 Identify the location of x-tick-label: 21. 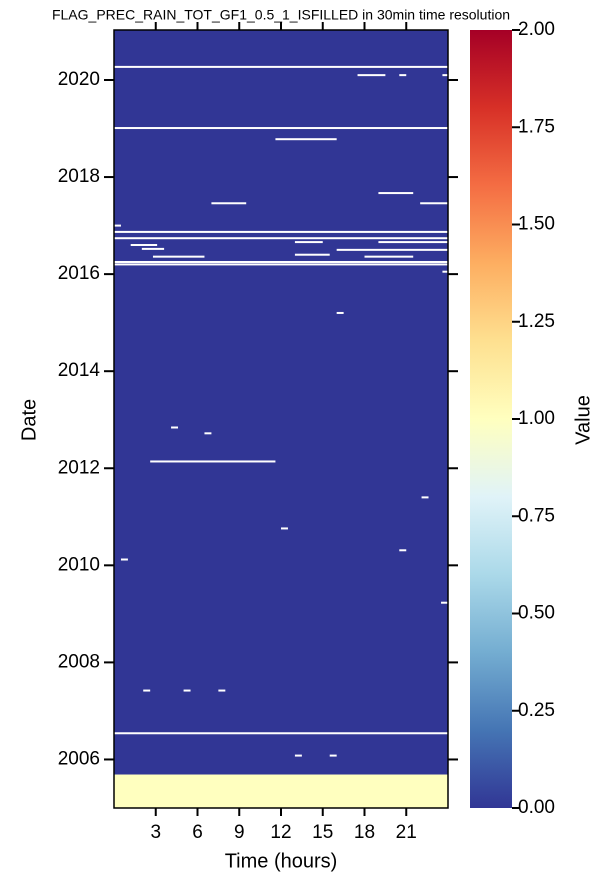
(406, 832).